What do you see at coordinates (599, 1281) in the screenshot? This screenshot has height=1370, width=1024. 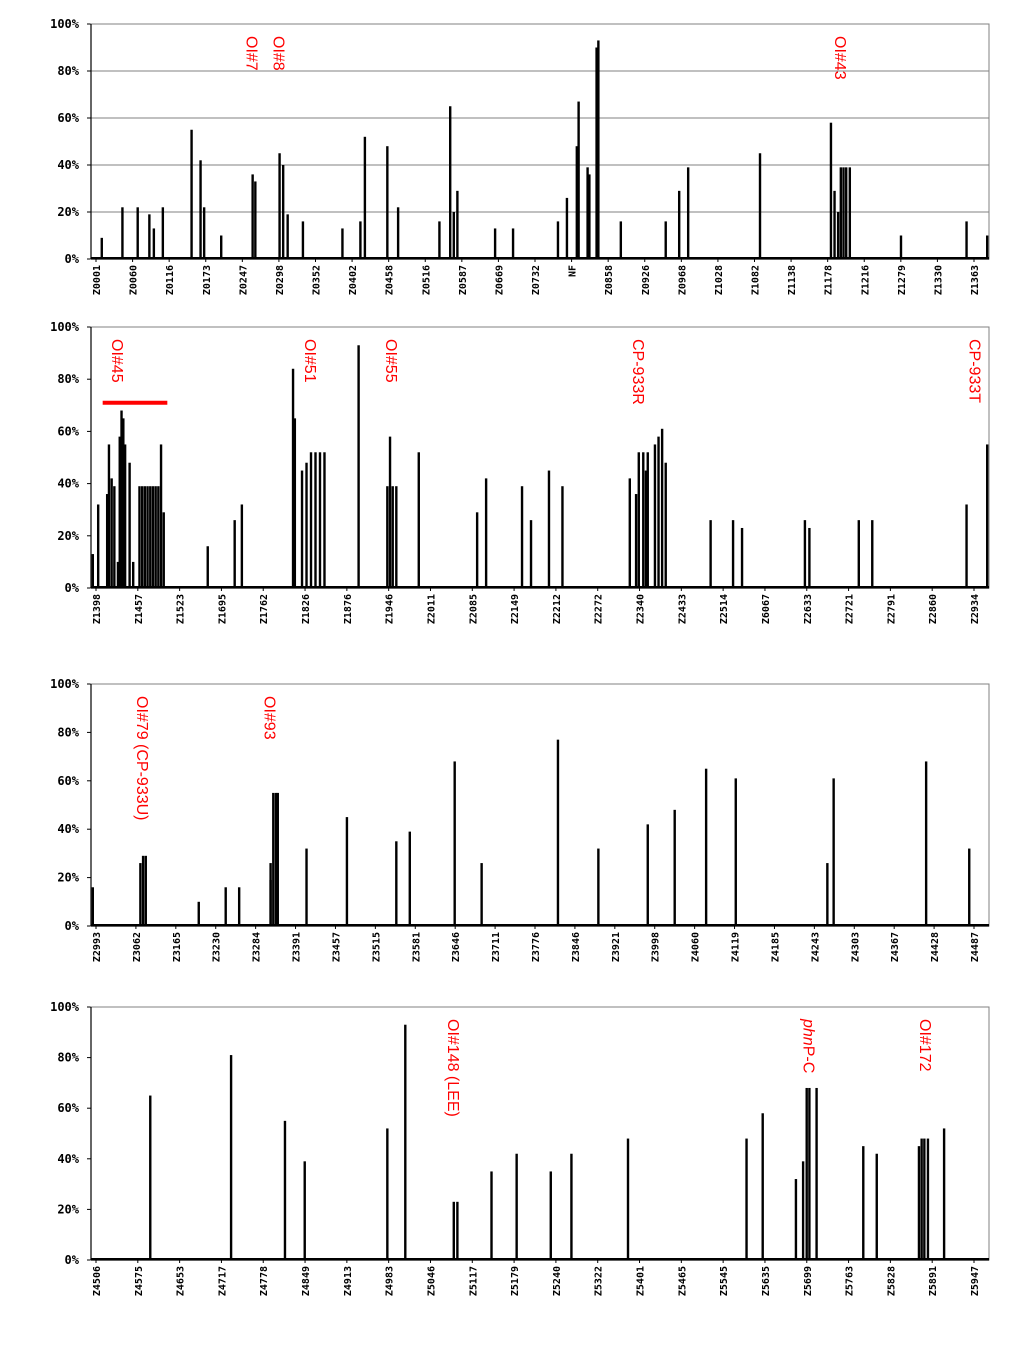 I see `x-tick-label: Z5322` at bounding box center [599, 1281].